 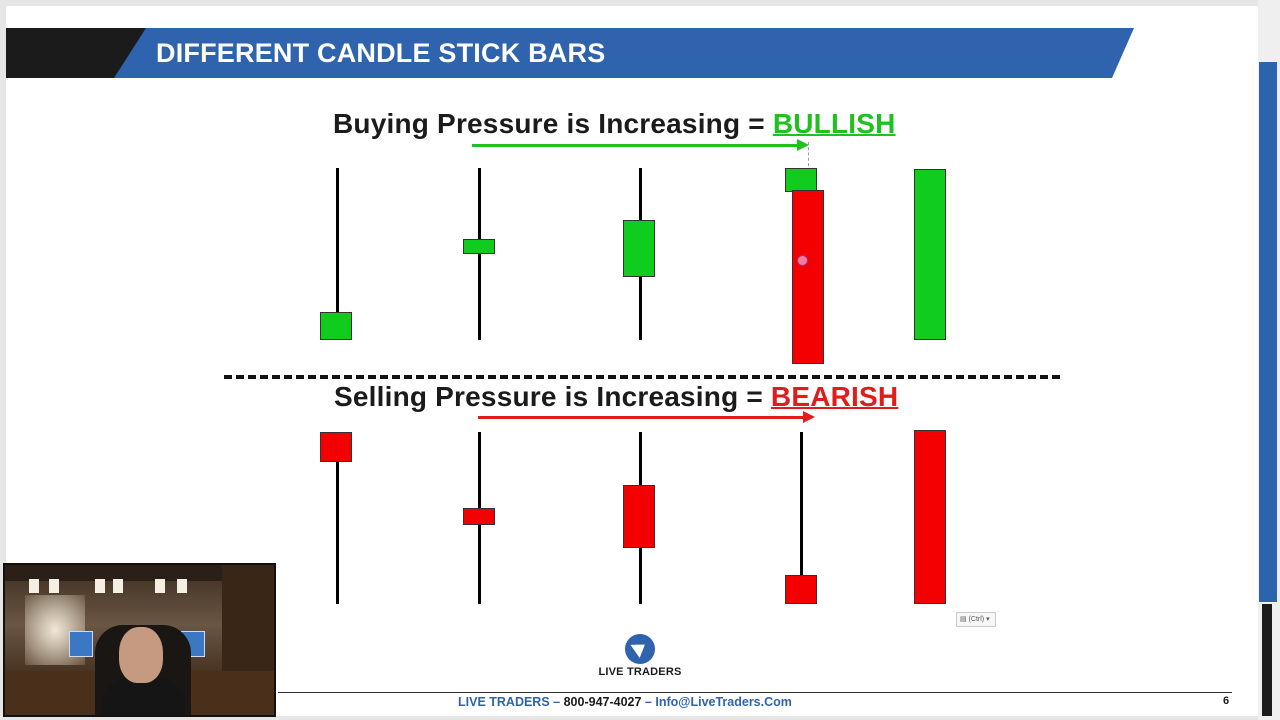 I want to click on bearish-arrow-head-icon, so click(x=809, y=417).